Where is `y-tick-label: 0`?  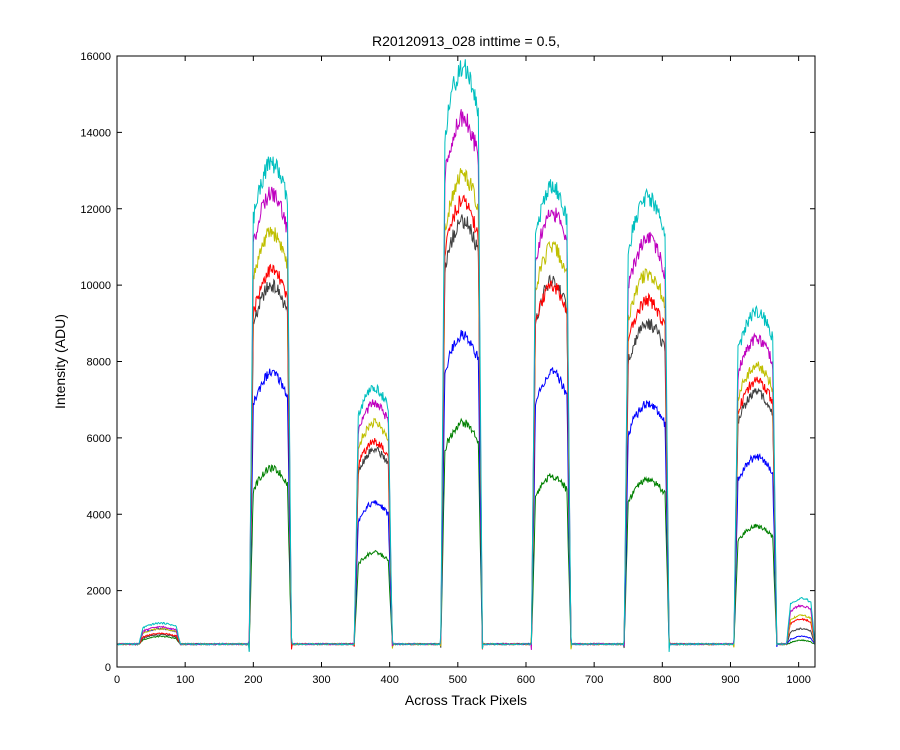 y-tick-label: 0 is located at coordinates (108, 668).